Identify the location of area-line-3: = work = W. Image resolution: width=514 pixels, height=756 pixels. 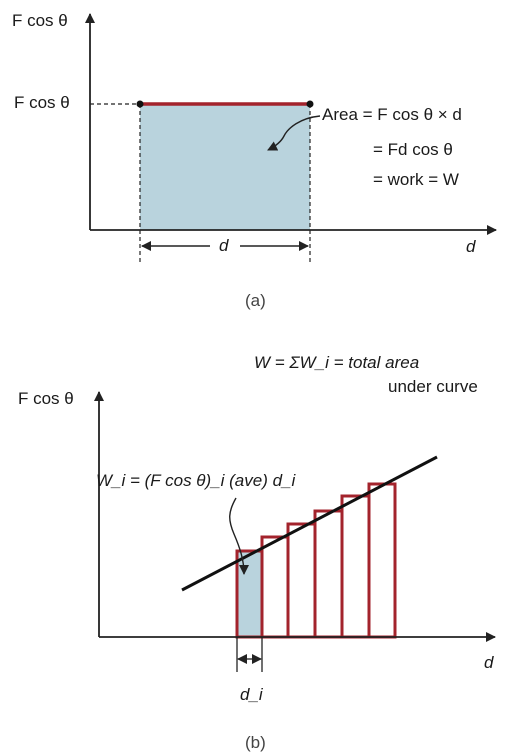
(416, 179).